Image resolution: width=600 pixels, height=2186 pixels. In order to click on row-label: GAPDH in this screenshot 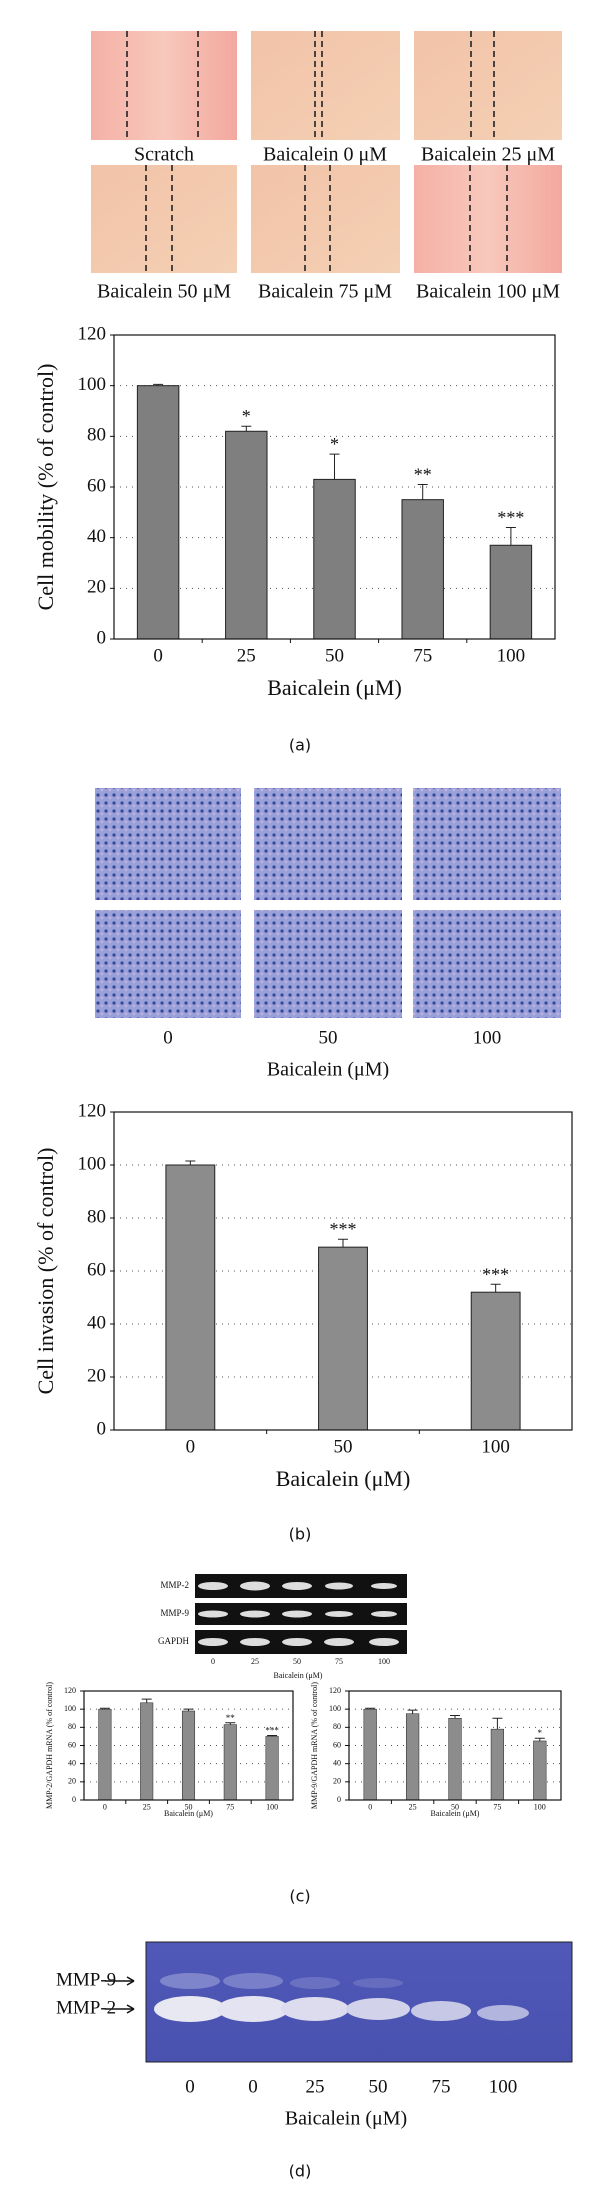, I will do `click(174, 1641)`.